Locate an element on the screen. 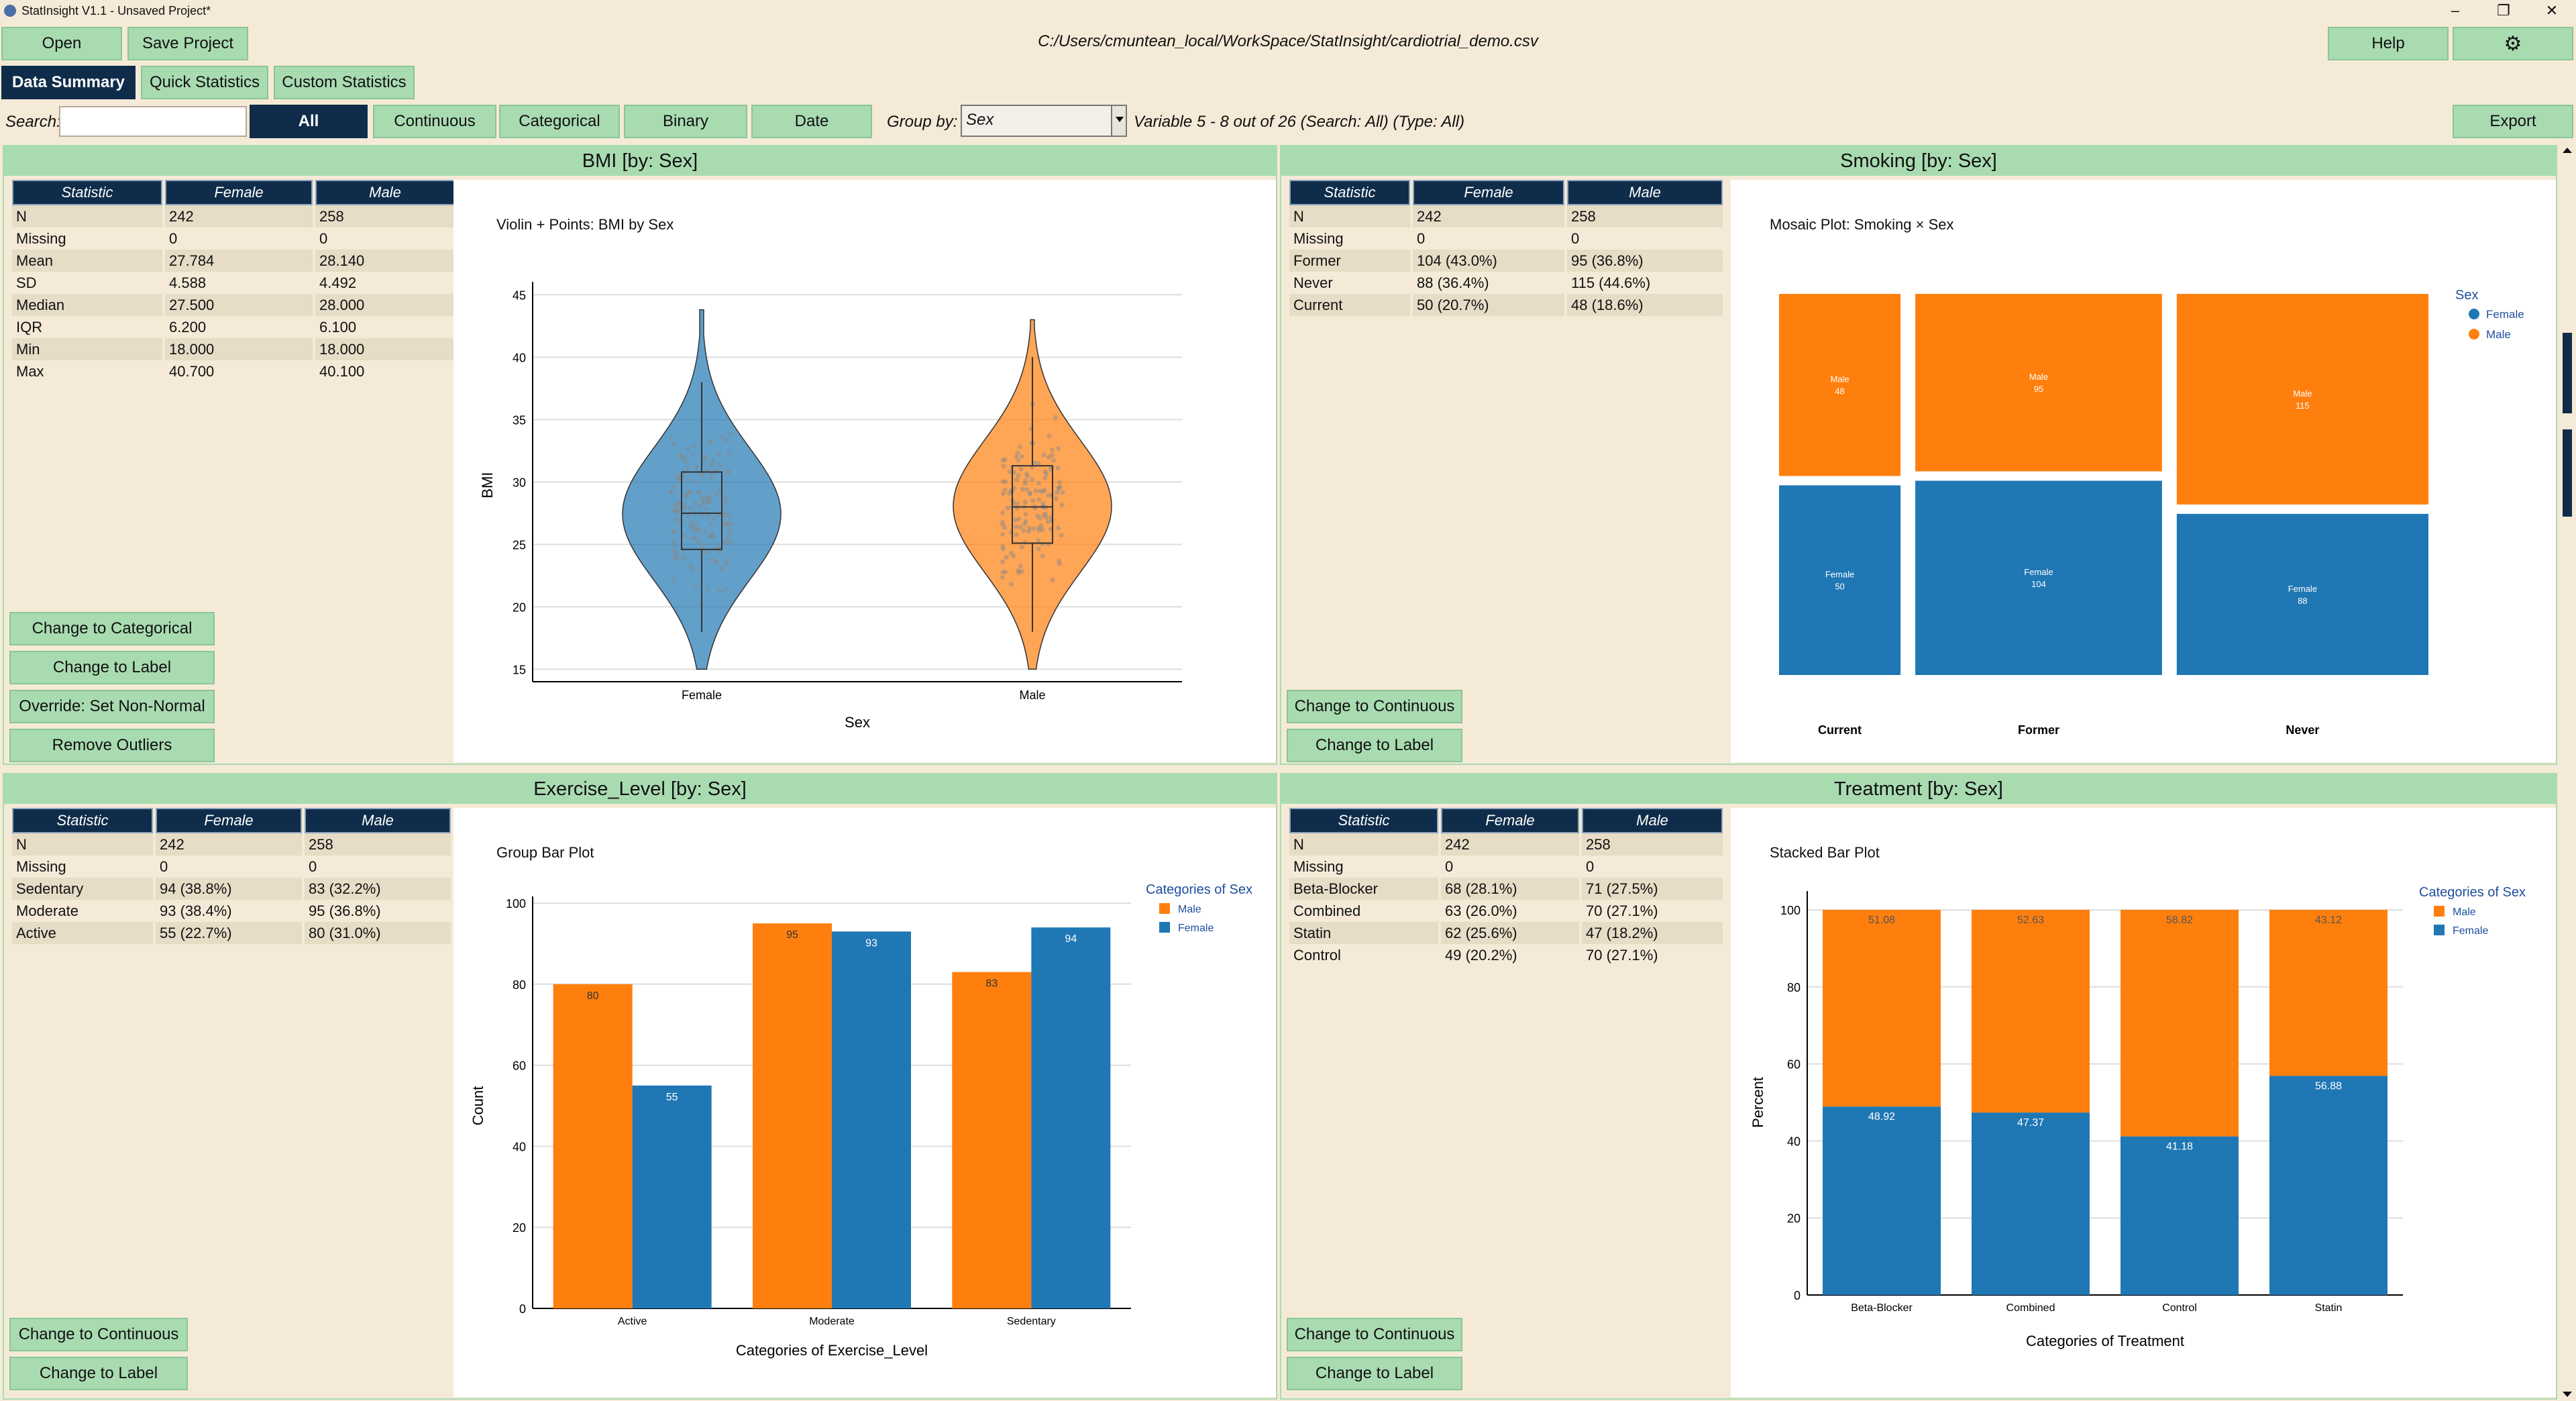  window-title: StatInsight V1.1 - Unsaved Project* is located at coordinates (116, 10).